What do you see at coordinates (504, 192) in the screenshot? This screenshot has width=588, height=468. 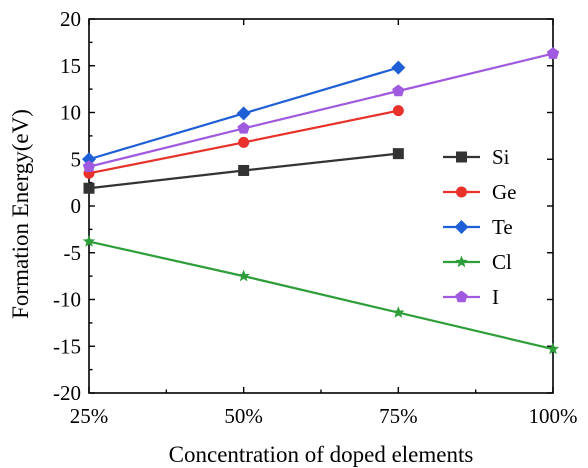 I see `legend-label-ge: Ge` at bounding box center [504, 192].